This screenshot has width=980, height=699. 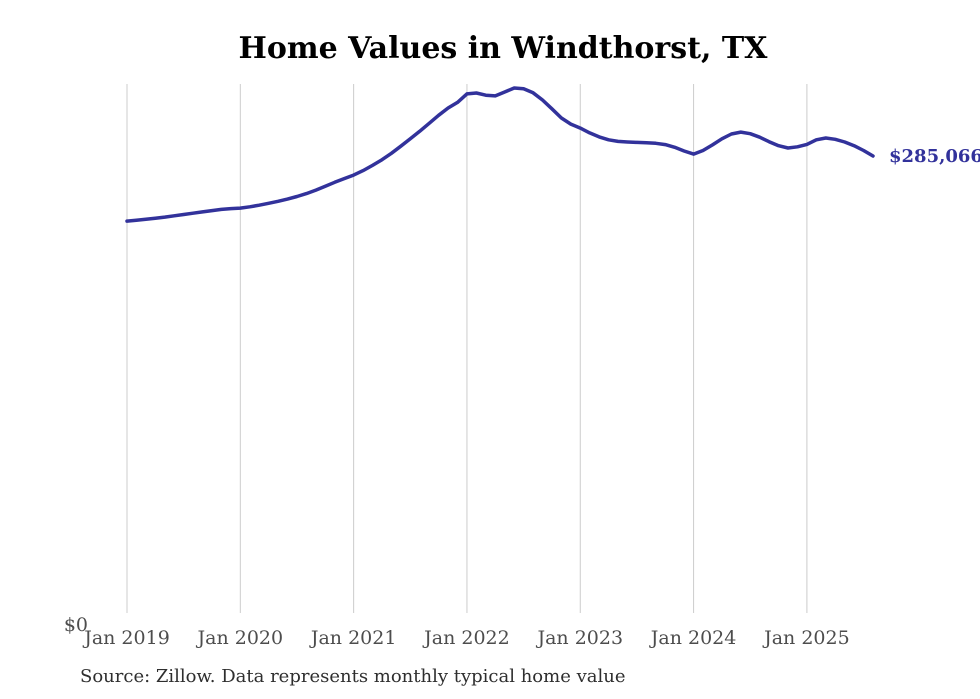 What do you see at coordinates (806, 638) in the screenshot?
I see `x-tick-label: Jan 2025` at bounding box center [806, 638].